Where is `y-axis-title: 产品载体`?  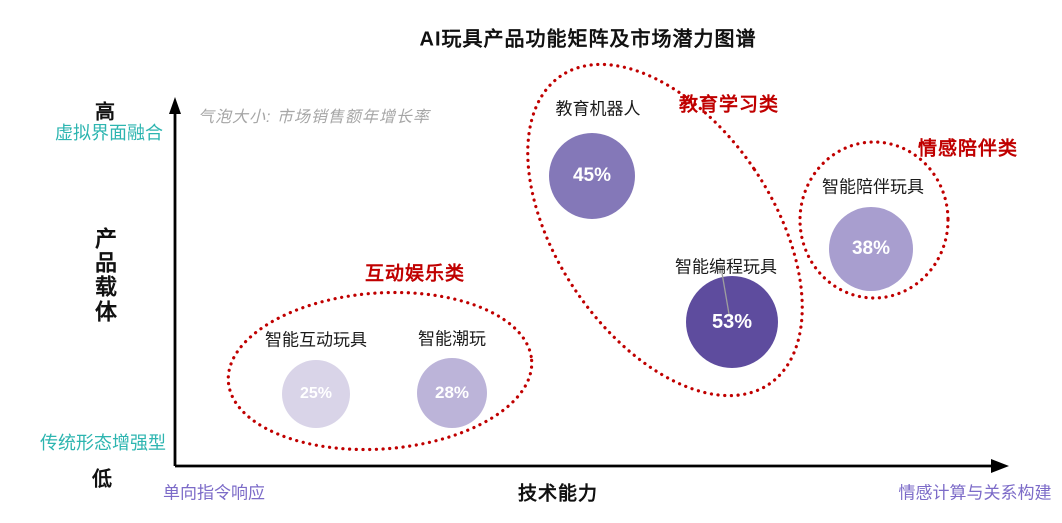
y-axis-title: 产品载体 is located at coordinates (105, 275).